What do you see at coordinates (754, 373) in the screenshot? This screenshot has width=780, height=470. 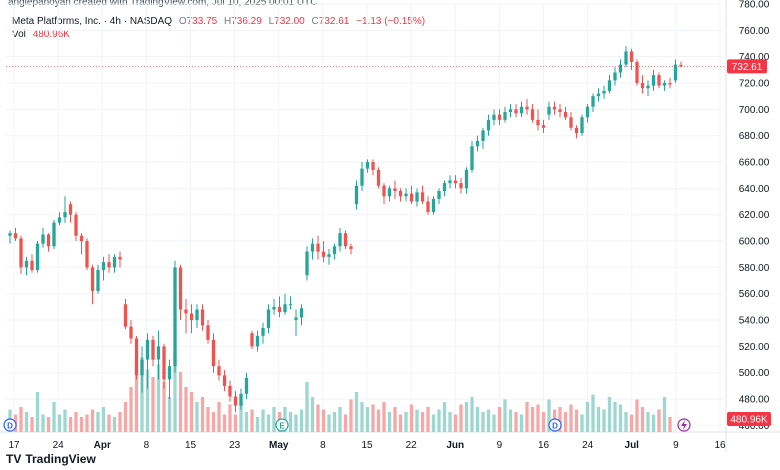 I see `y-tick-label: 500.00` at bounding box center [754, 373].